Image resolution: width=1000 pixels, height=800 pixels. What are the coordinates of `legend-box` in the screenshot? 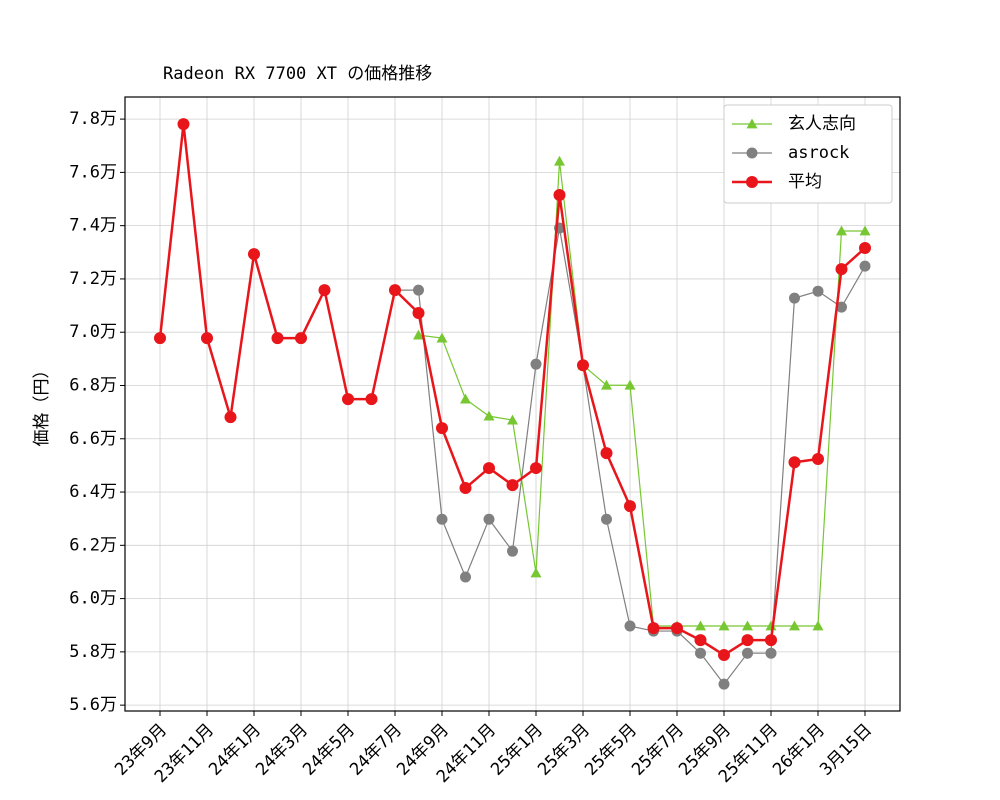 It's located at (808, 154).